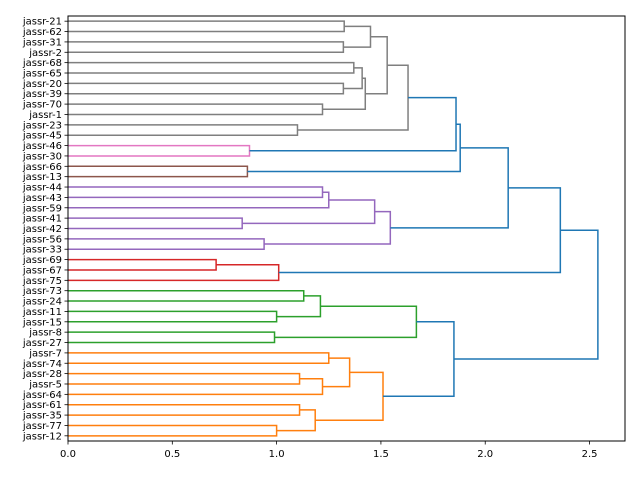 The image size is (640, 480). What do you see at coordinates (42, 291) in the screenshot?
I see `leaf-label: jassr-73` at bounding box center [42, 291].